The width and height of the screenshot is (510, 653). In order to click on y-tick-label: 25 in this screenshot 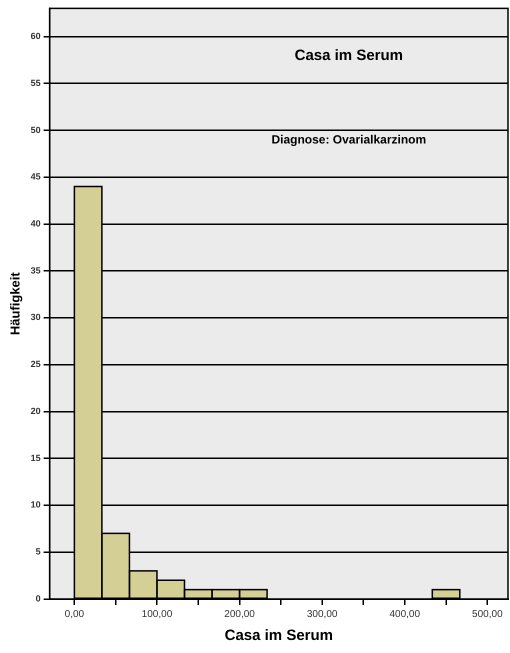, I will do `click(35, 364)`.